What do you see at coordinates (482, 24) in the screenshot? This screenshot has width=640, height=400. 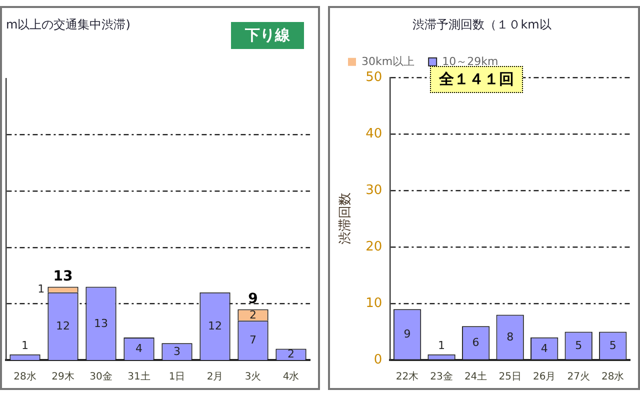 I see `chart-title: 渋滞予測回数（１０km以` at bounding box center [482, 24].